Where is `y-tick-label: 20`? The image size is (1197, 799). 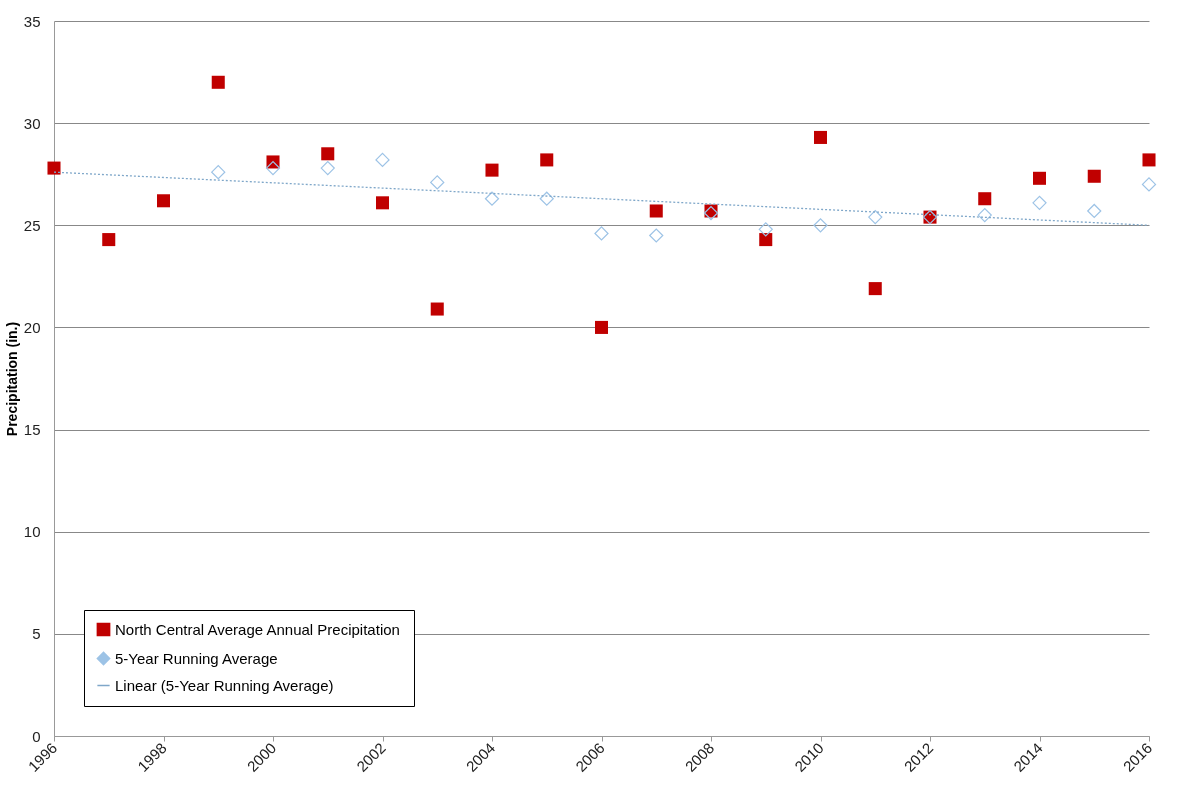
y-tick-label: 20 is located at coordinates (32, 327).